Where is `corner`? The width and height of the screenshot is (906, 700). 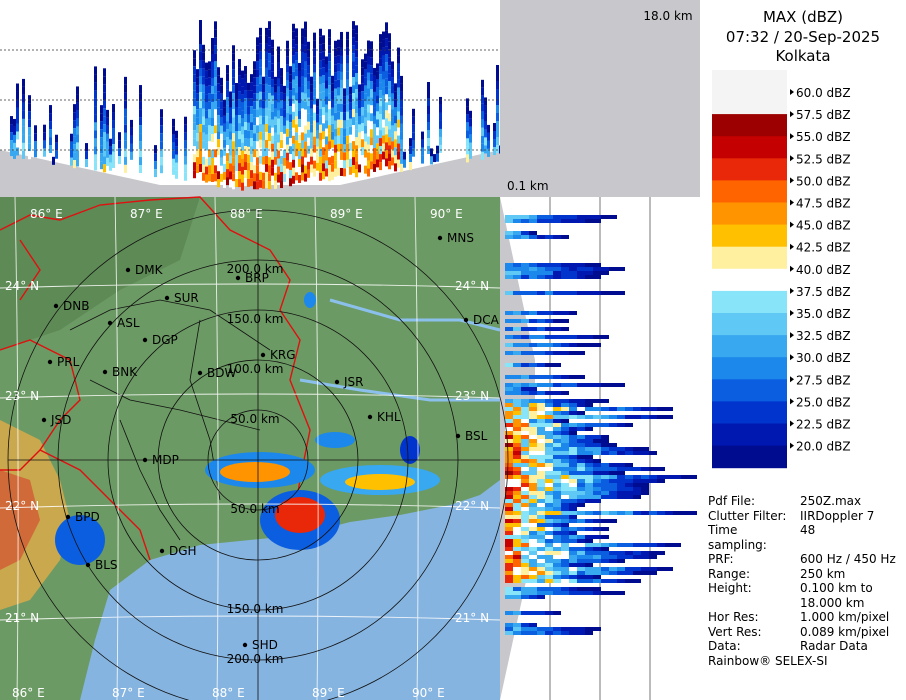
corner is located at coordinates (600, 98).